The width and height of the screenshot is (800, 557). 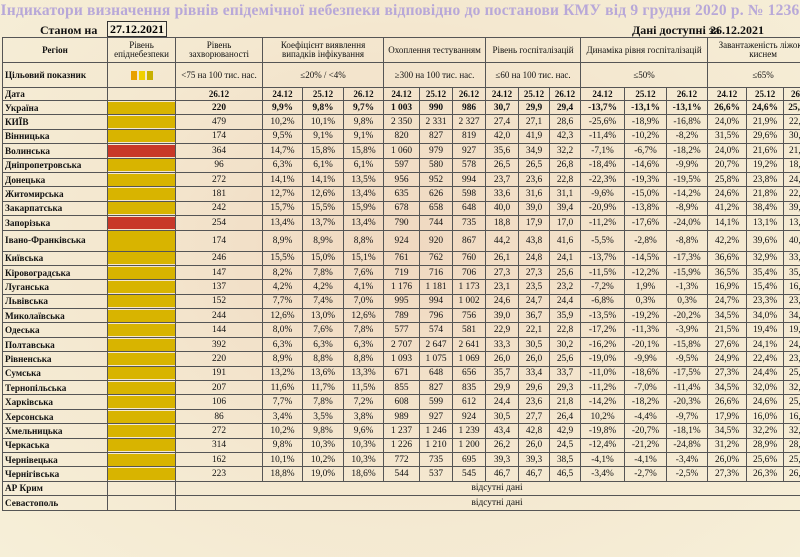 What do you see at coordinates (603, 240) in the screenshot?
I see `hosp-dyn-value: -5,5%` at bounding box center [603, 240].